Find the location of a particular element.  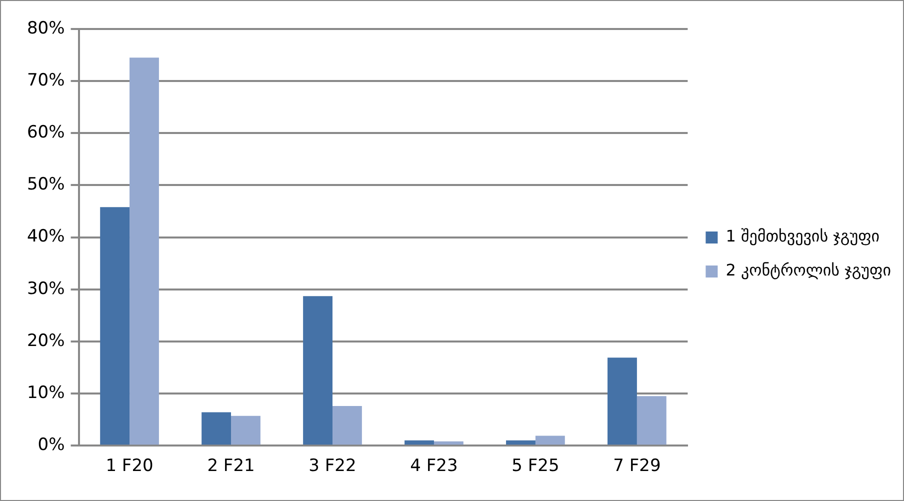

y-tick-label: 0% is located at coordinates (51, 445).